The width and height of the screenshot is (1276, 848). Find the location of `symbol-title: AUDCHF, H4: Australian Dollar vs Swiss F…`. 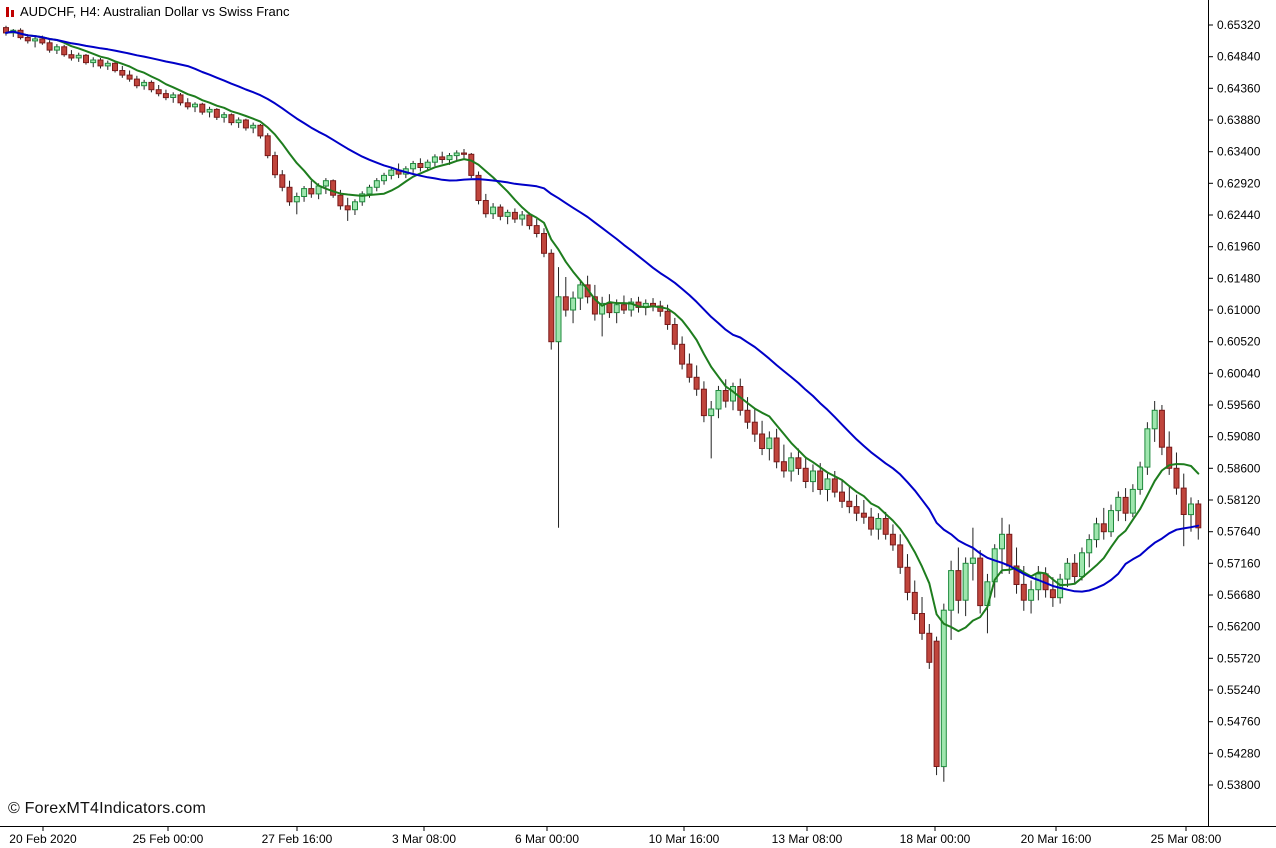

symbol-title: AUDCHF, H4: Australian Dollar vs Swiss F… is located at coordinates (155, 11).